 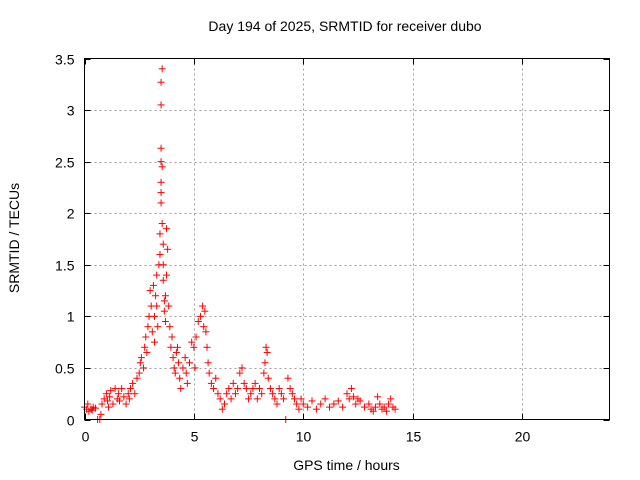 I want to click on y-tick-label: 1, so click(x=71, y=317).